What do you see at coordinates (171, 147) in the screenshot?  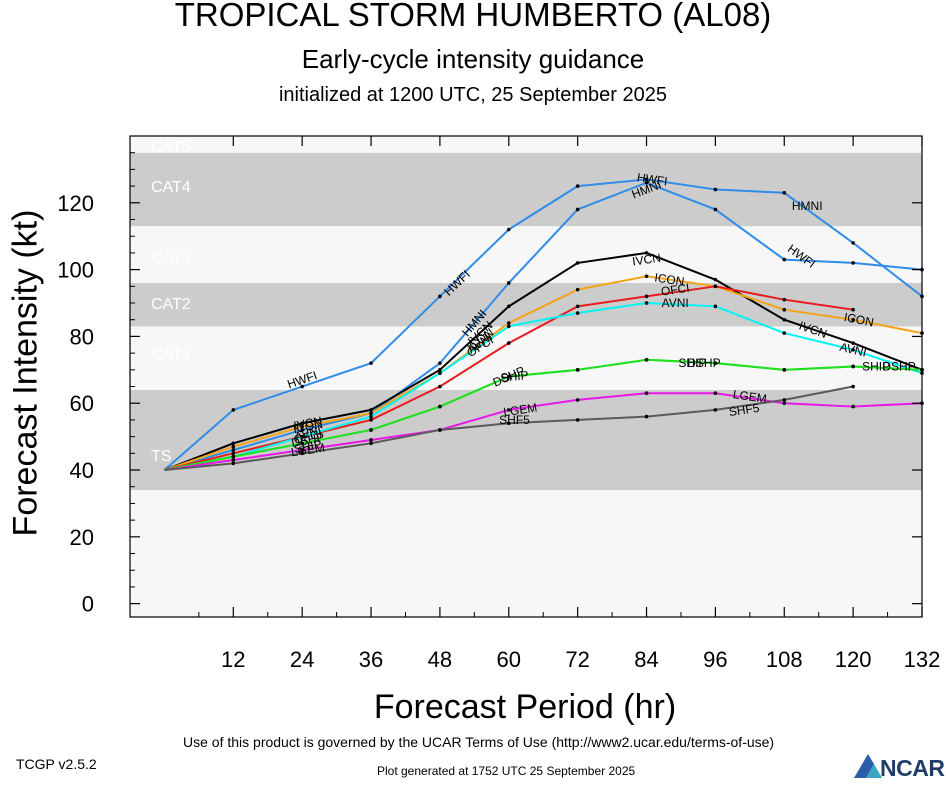 I see `band-label-cat5: CAT5` at bounding box center [171, 147].